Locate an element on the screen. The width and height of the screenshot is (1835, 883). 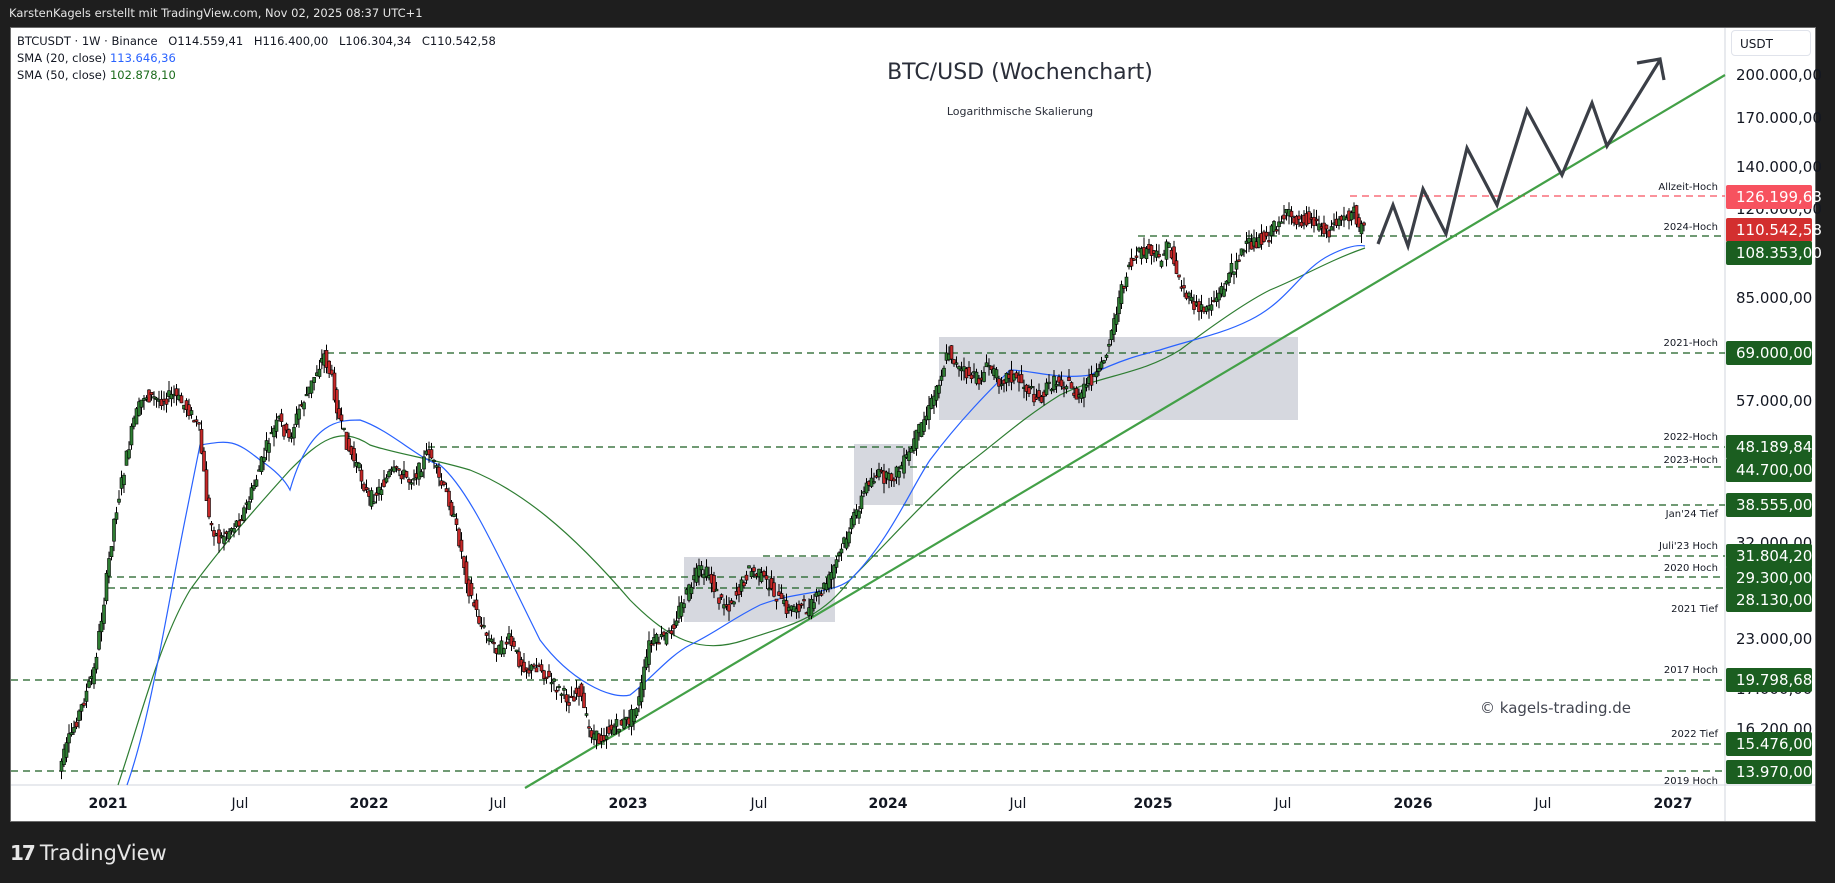
sma50-row: SMA (50, close) 102.878,10 is located at coordinates (256, 75).